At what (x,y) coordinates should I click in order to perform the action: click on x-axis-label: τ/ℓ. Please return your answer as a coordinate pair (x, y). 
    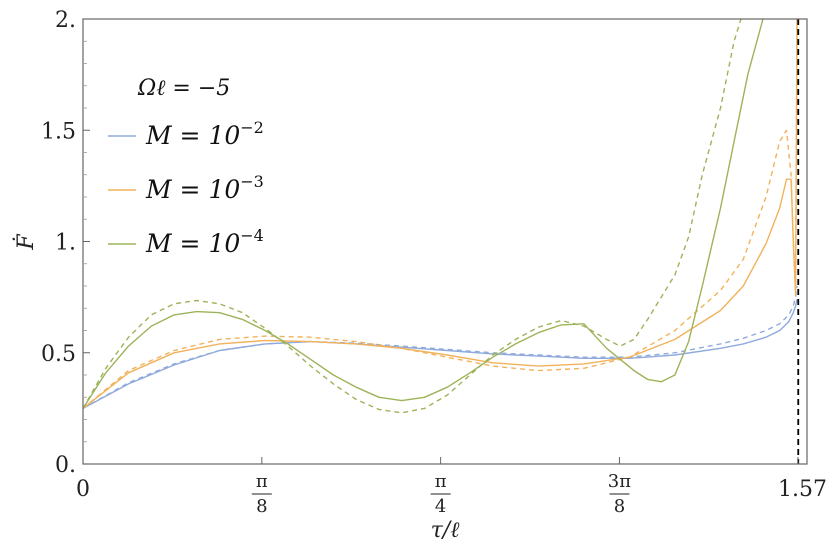
    Looking at the image, I should click on (446, 530).